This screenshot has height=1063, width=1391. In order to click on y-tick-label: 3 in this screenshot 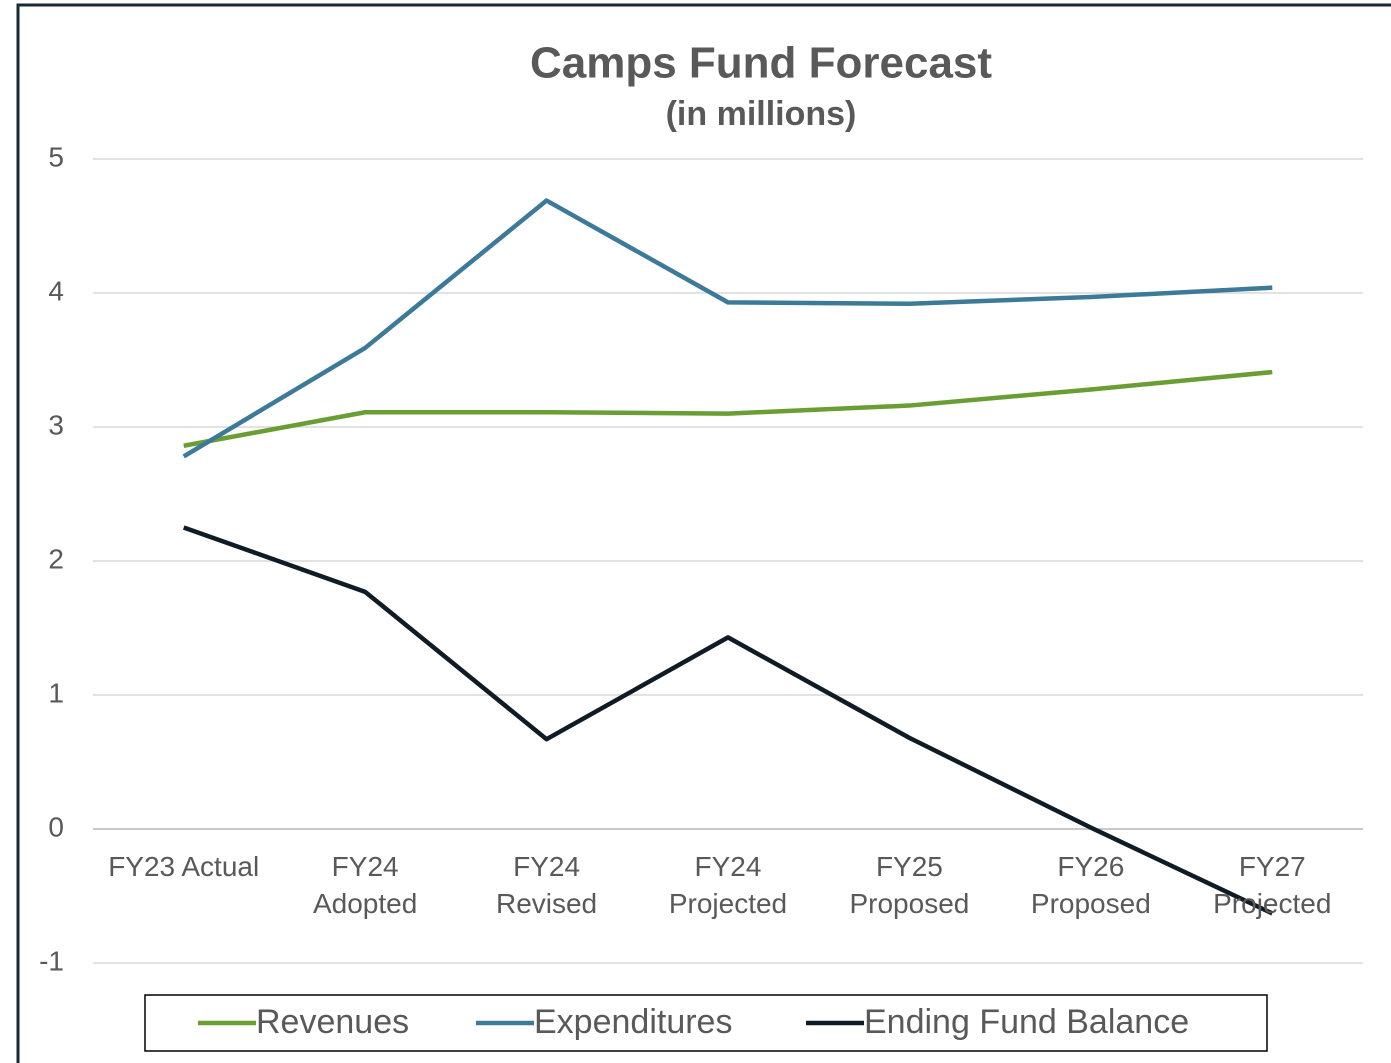, I will do `click(56, 424)`.